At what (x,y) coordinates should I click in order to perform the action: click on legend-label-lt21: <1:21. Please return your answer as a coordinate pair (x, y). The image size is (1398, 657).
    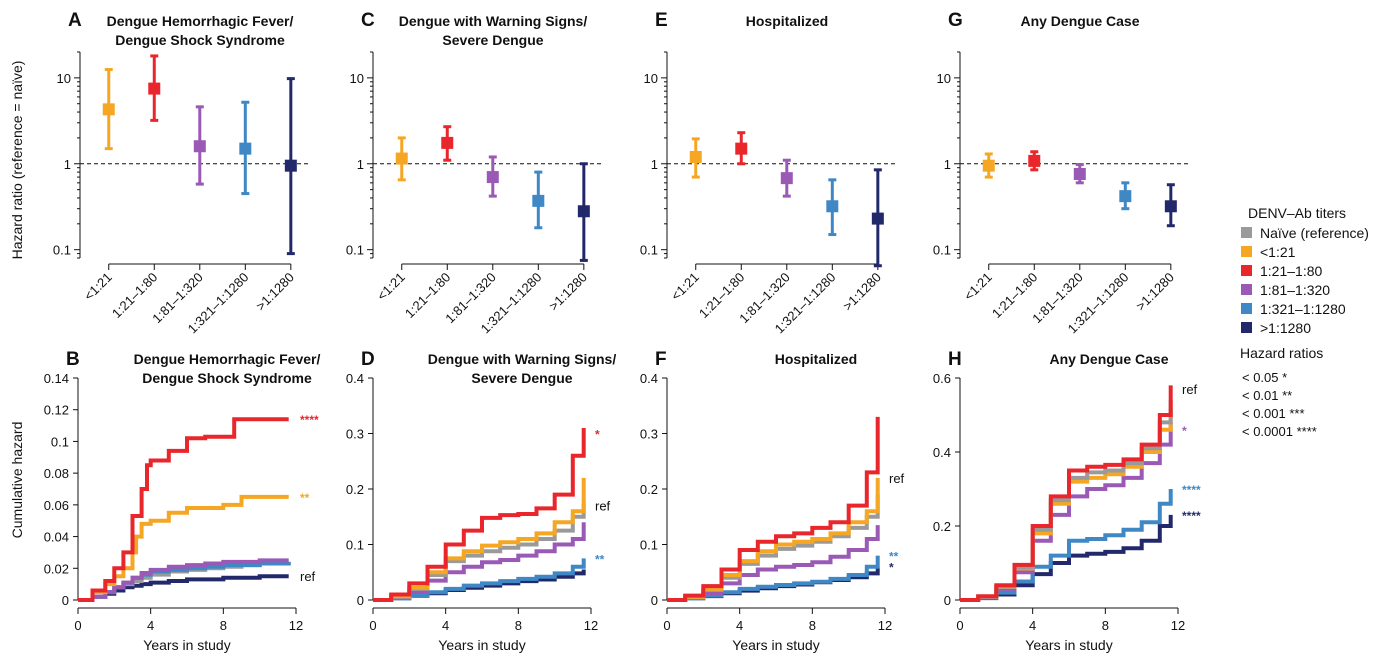
    Looking at the image, I should click on (1278, 252).